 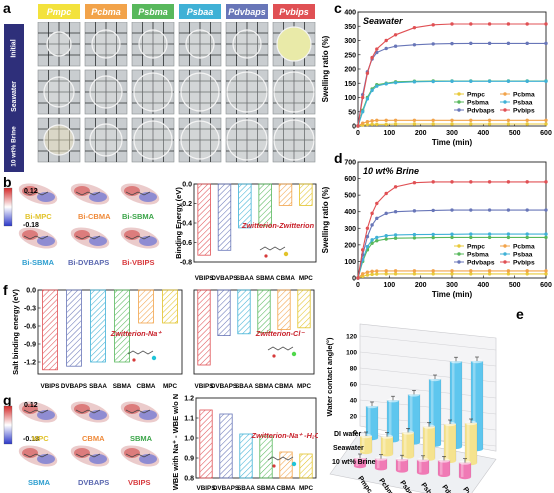 I want to click on panel-letter-f: f, so click(x=5, y=290).